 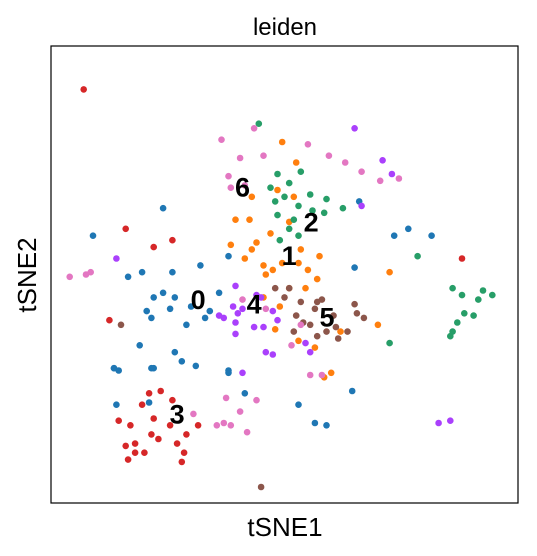 What do you see at coordinates (326, 317) in the screenshot?
I see `cluster-label-5: 5` at bounding box center [326, 317].